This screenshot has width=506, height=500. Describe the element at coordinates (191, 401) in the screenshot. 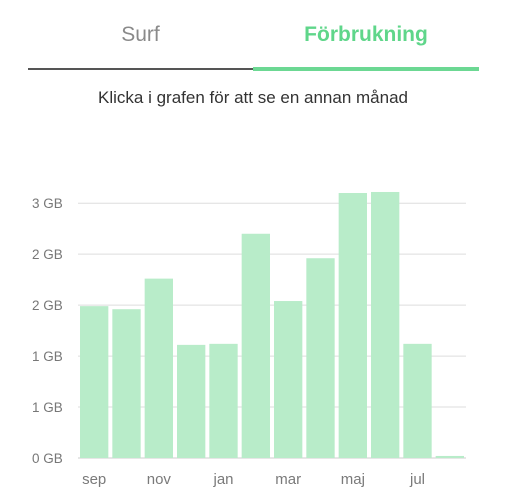

I see `bar-dec` at that location.